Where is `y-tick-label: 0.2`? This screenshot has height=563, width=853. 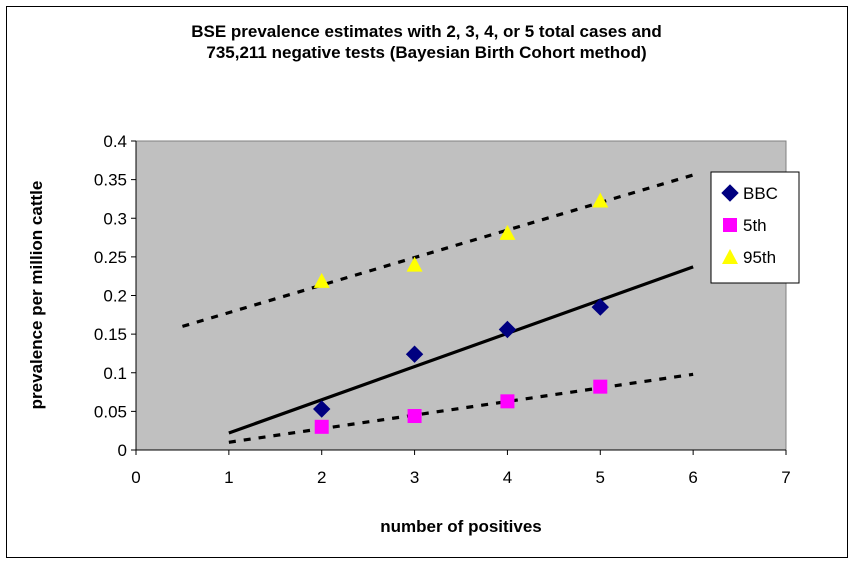 y-tick-label: 0.2 is located at coordinates (115, 296).